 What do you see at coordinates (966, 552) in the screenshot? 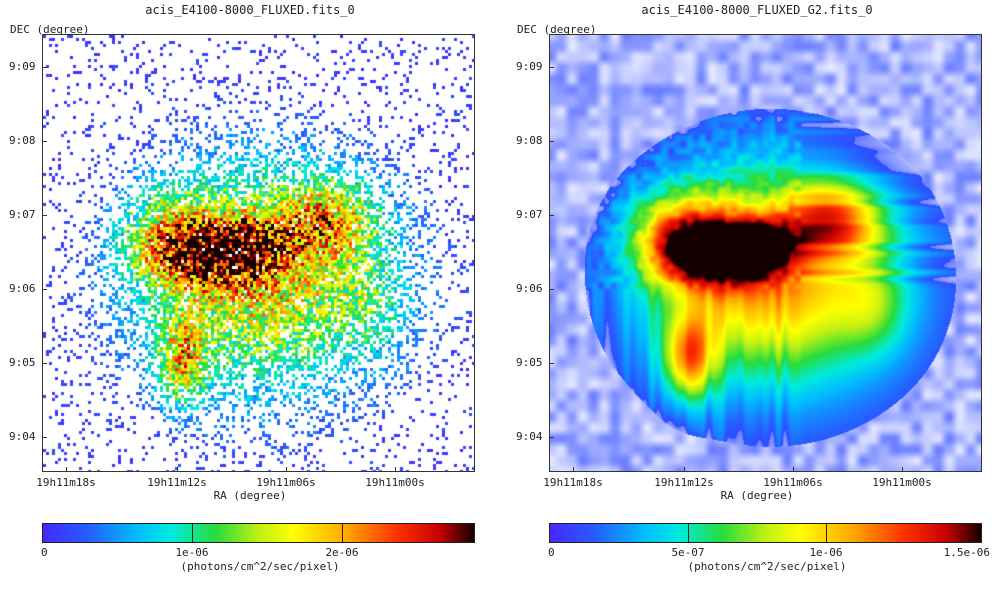
I see `colorbar-tick-label: 1.5e-06` at bounding box center [966, 552].